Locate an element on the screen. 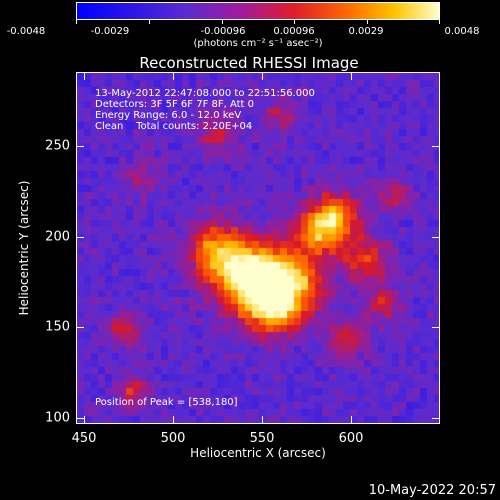 Image resolution: width=500 pixels, height=500 pixels. x-axis-label: Heliocentric X (arcsec) is located at coordinates (258, 453).